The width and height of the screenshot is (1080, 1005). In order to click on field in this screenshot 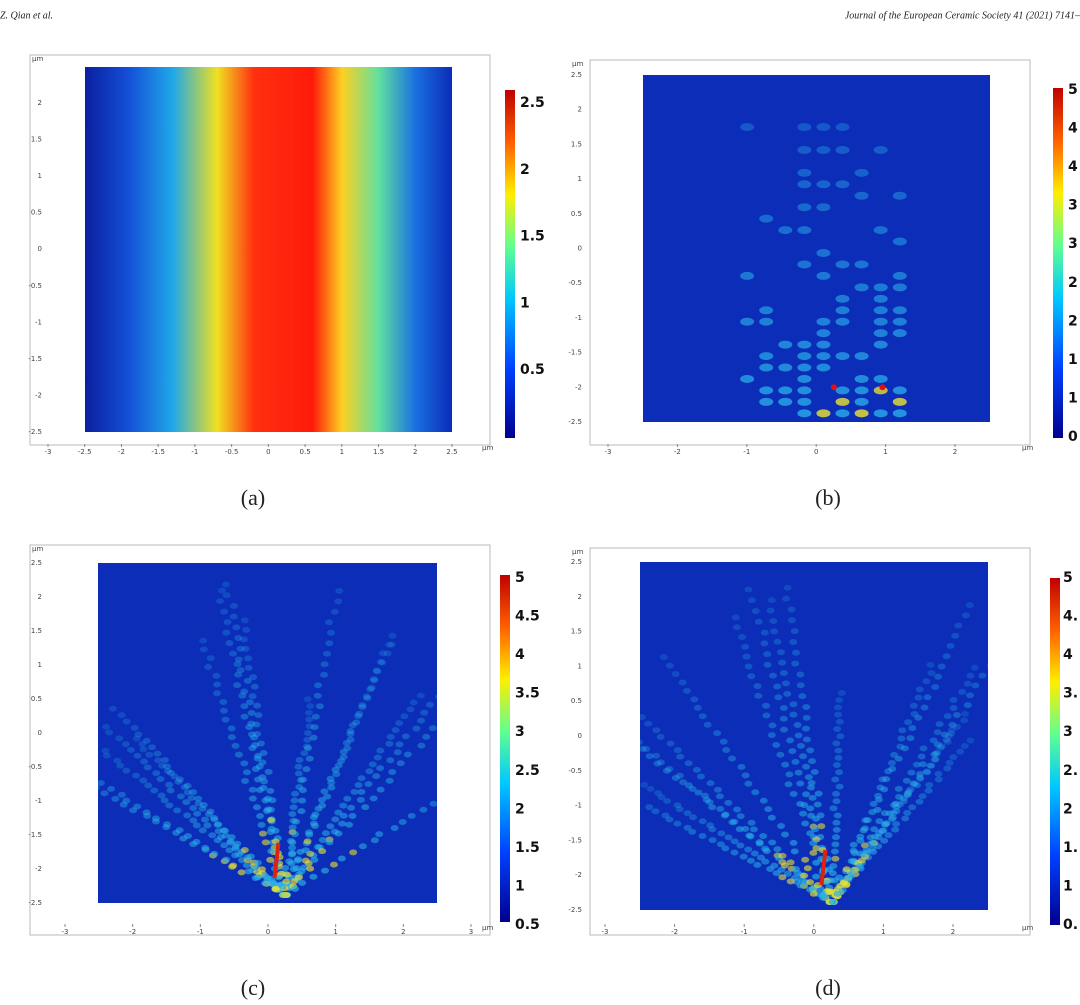, I will do `click(267, 733)`.